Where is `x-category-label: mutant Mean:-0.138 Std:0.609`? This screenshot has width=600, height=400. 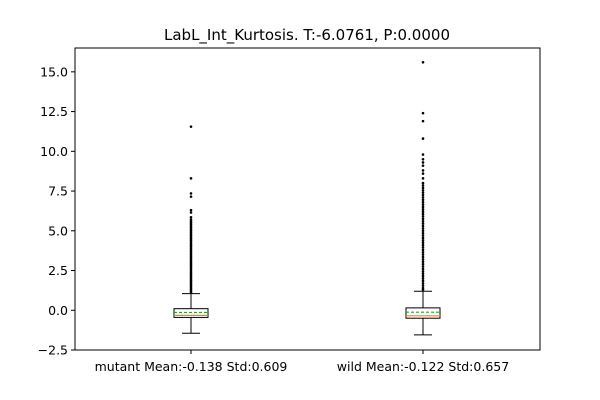
x-category-label: mutant Mean:-0.138 Std:0.609 is located at coordinates (191, 366).